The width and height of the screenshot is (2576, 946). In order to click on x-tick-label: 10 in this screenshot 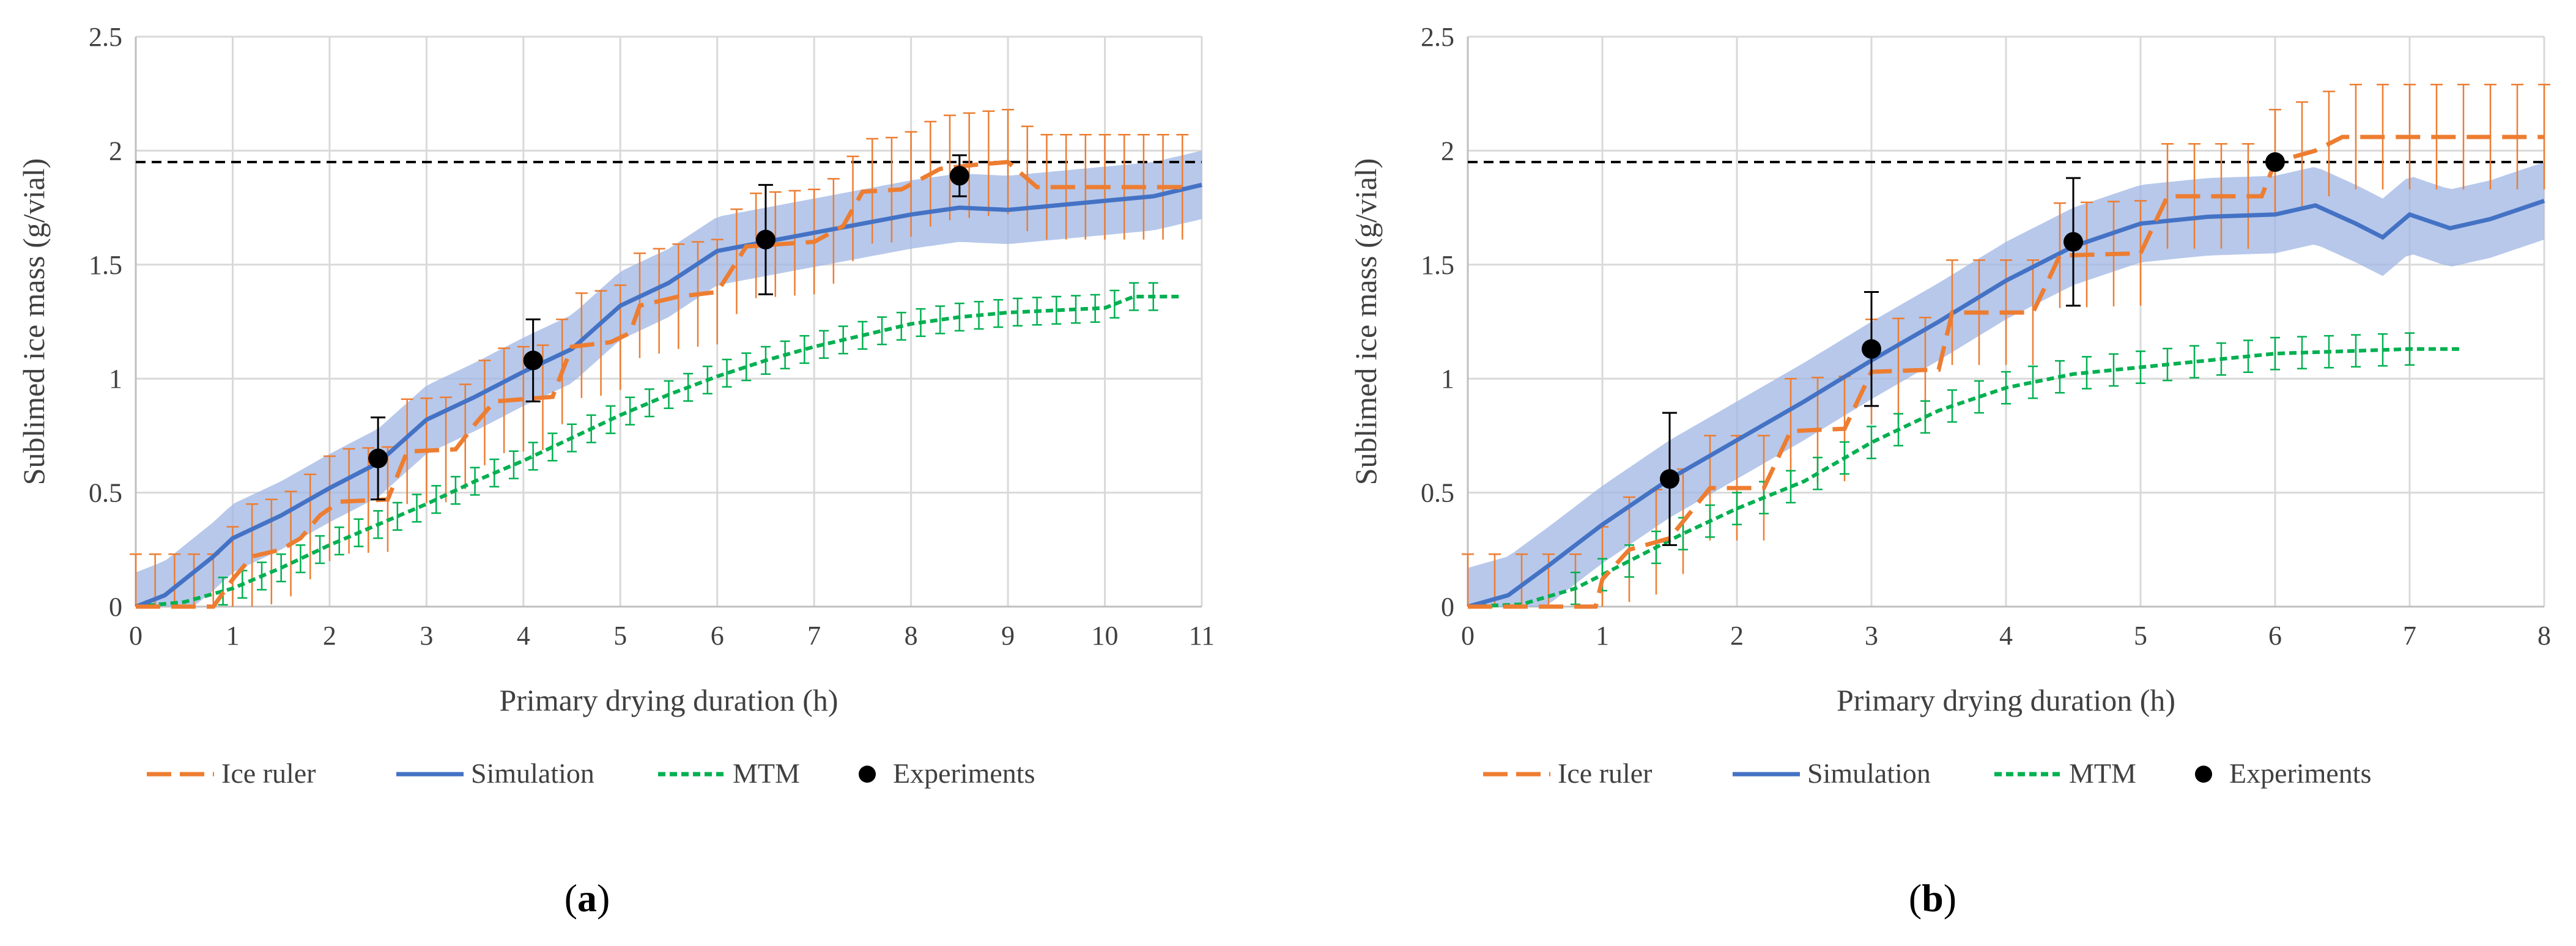, I will do `click(1105, 636)`.